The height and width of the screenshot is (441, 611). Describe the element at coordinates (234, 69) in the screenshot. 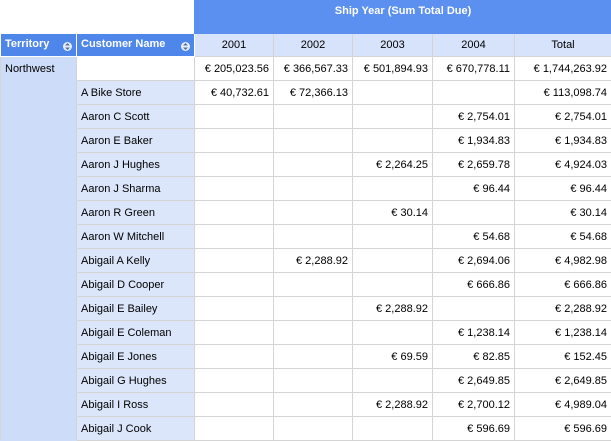

I see `value-cell: € 205,023.56` at that location.